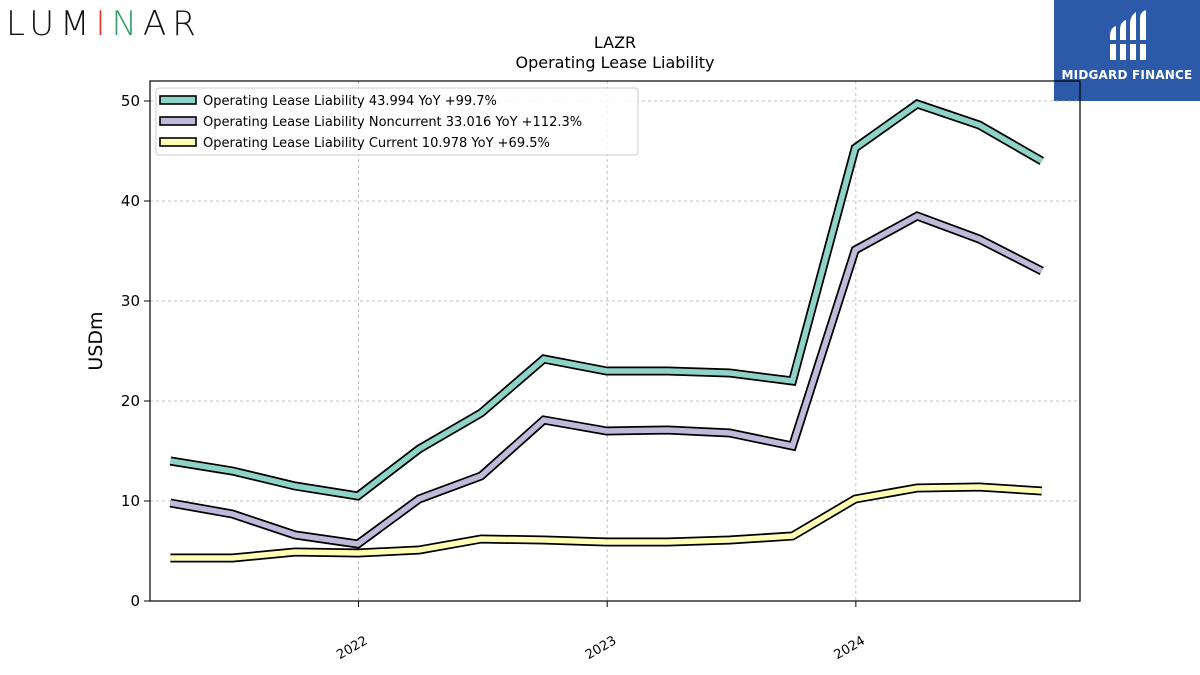  Describe the element at coordinates (187, 24) in the screenshot. I see `logo-letter-r: R` at that location.